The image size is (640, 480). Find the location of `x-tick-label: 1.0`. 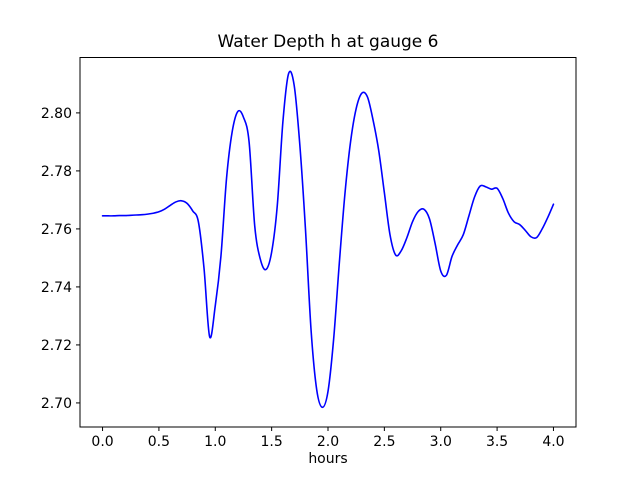

x-tick-label: 1.0 is located at coordinates (215, 442).